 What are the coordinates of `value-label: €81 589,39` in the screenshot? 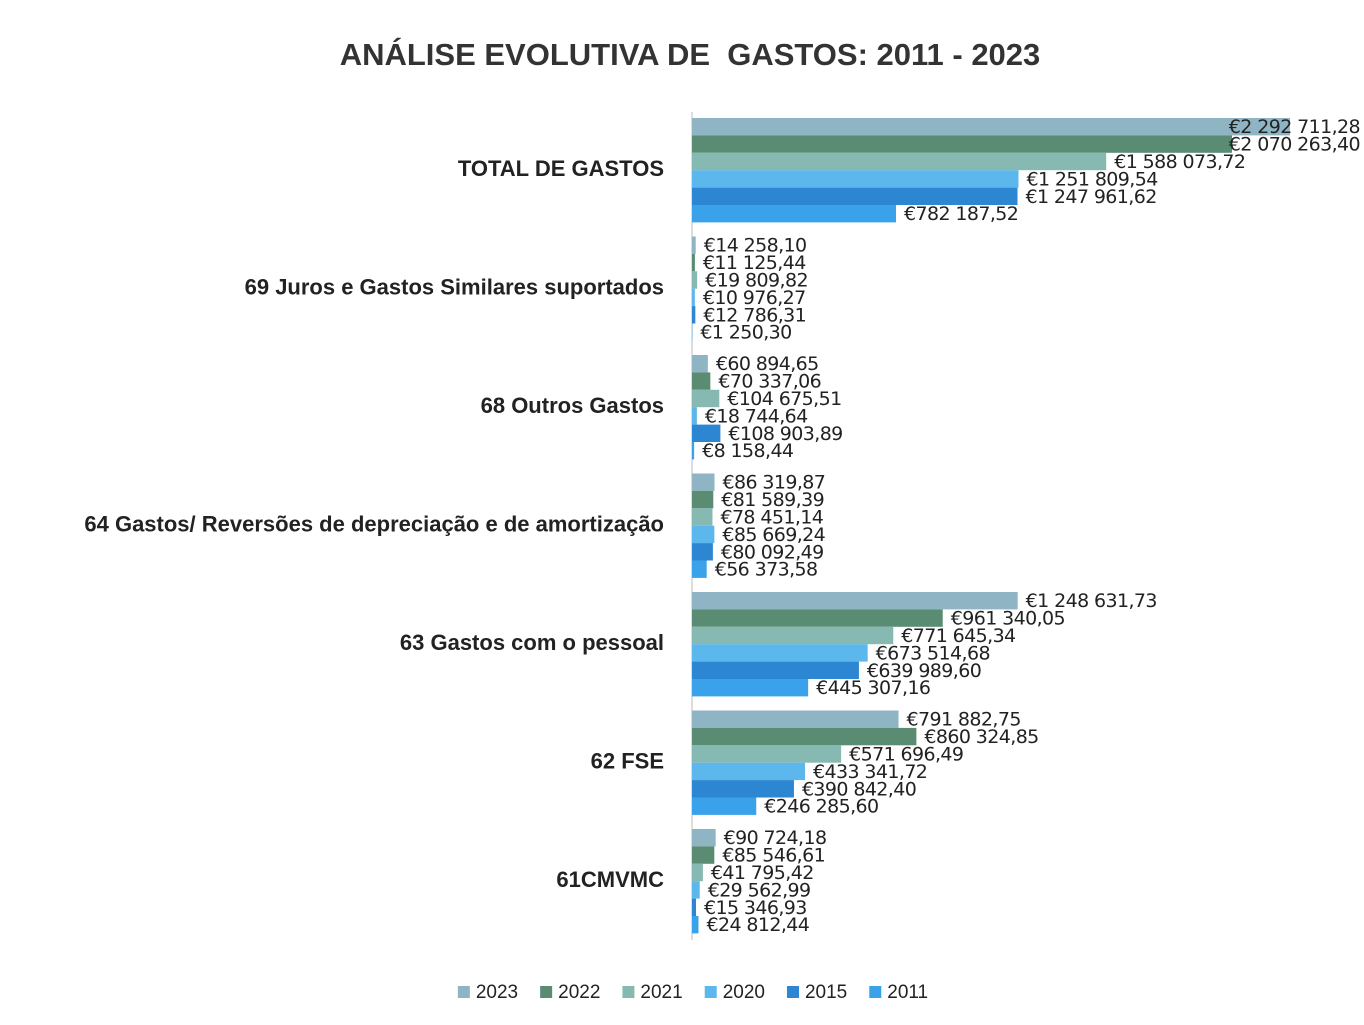 It's located at (772, 500).